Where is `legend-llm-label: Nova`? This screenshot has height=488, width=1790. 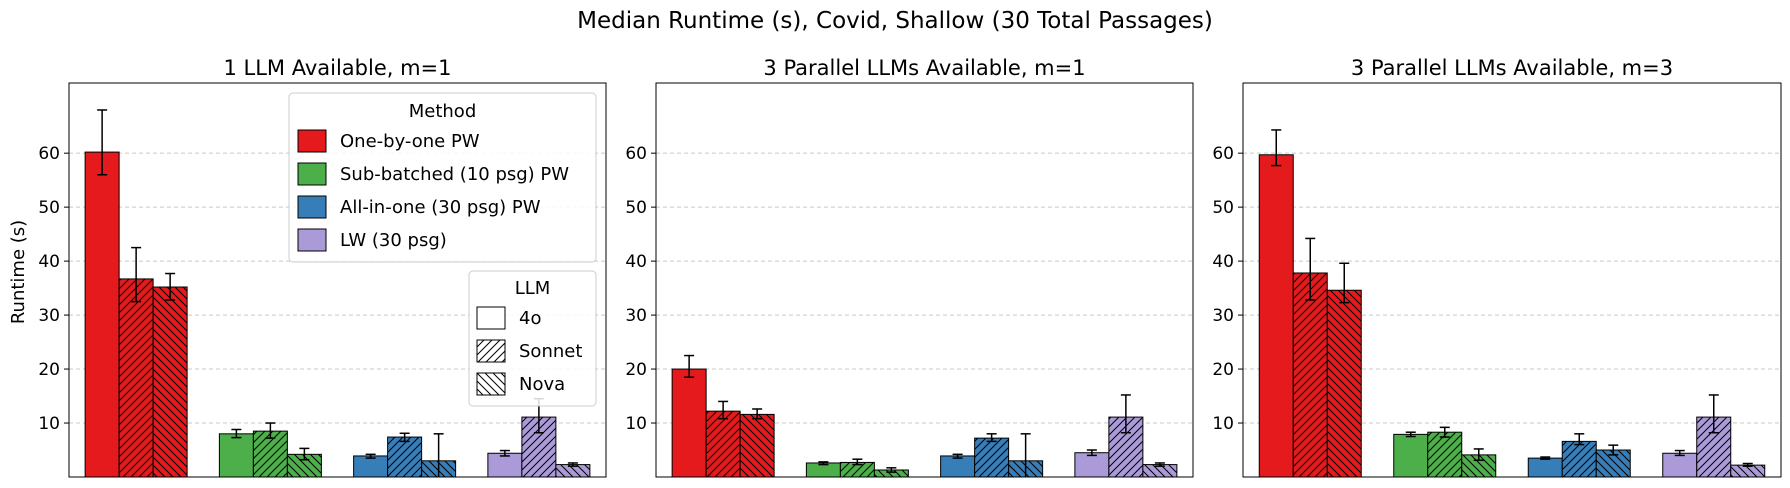 legend-llm-label: Nova is located at coordinates (542, 384).